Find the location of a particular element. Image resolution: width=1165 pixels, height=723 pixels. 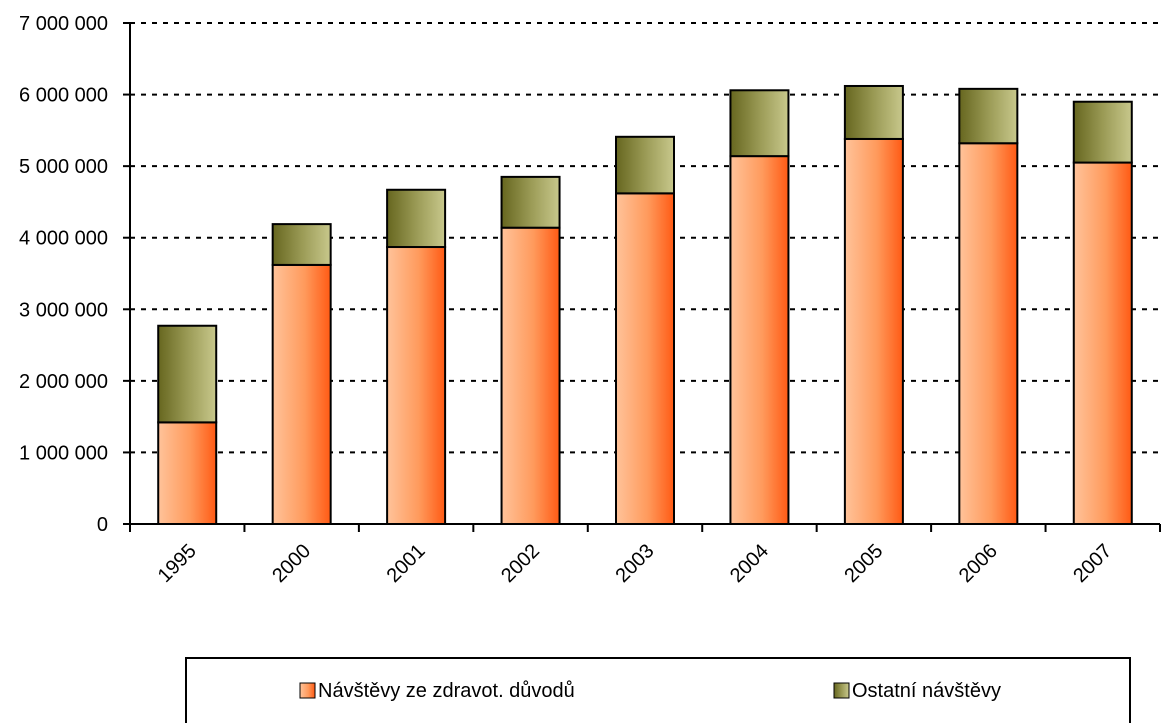

y-tick-label: 5 000 000 is located at coordinates (63, 167).